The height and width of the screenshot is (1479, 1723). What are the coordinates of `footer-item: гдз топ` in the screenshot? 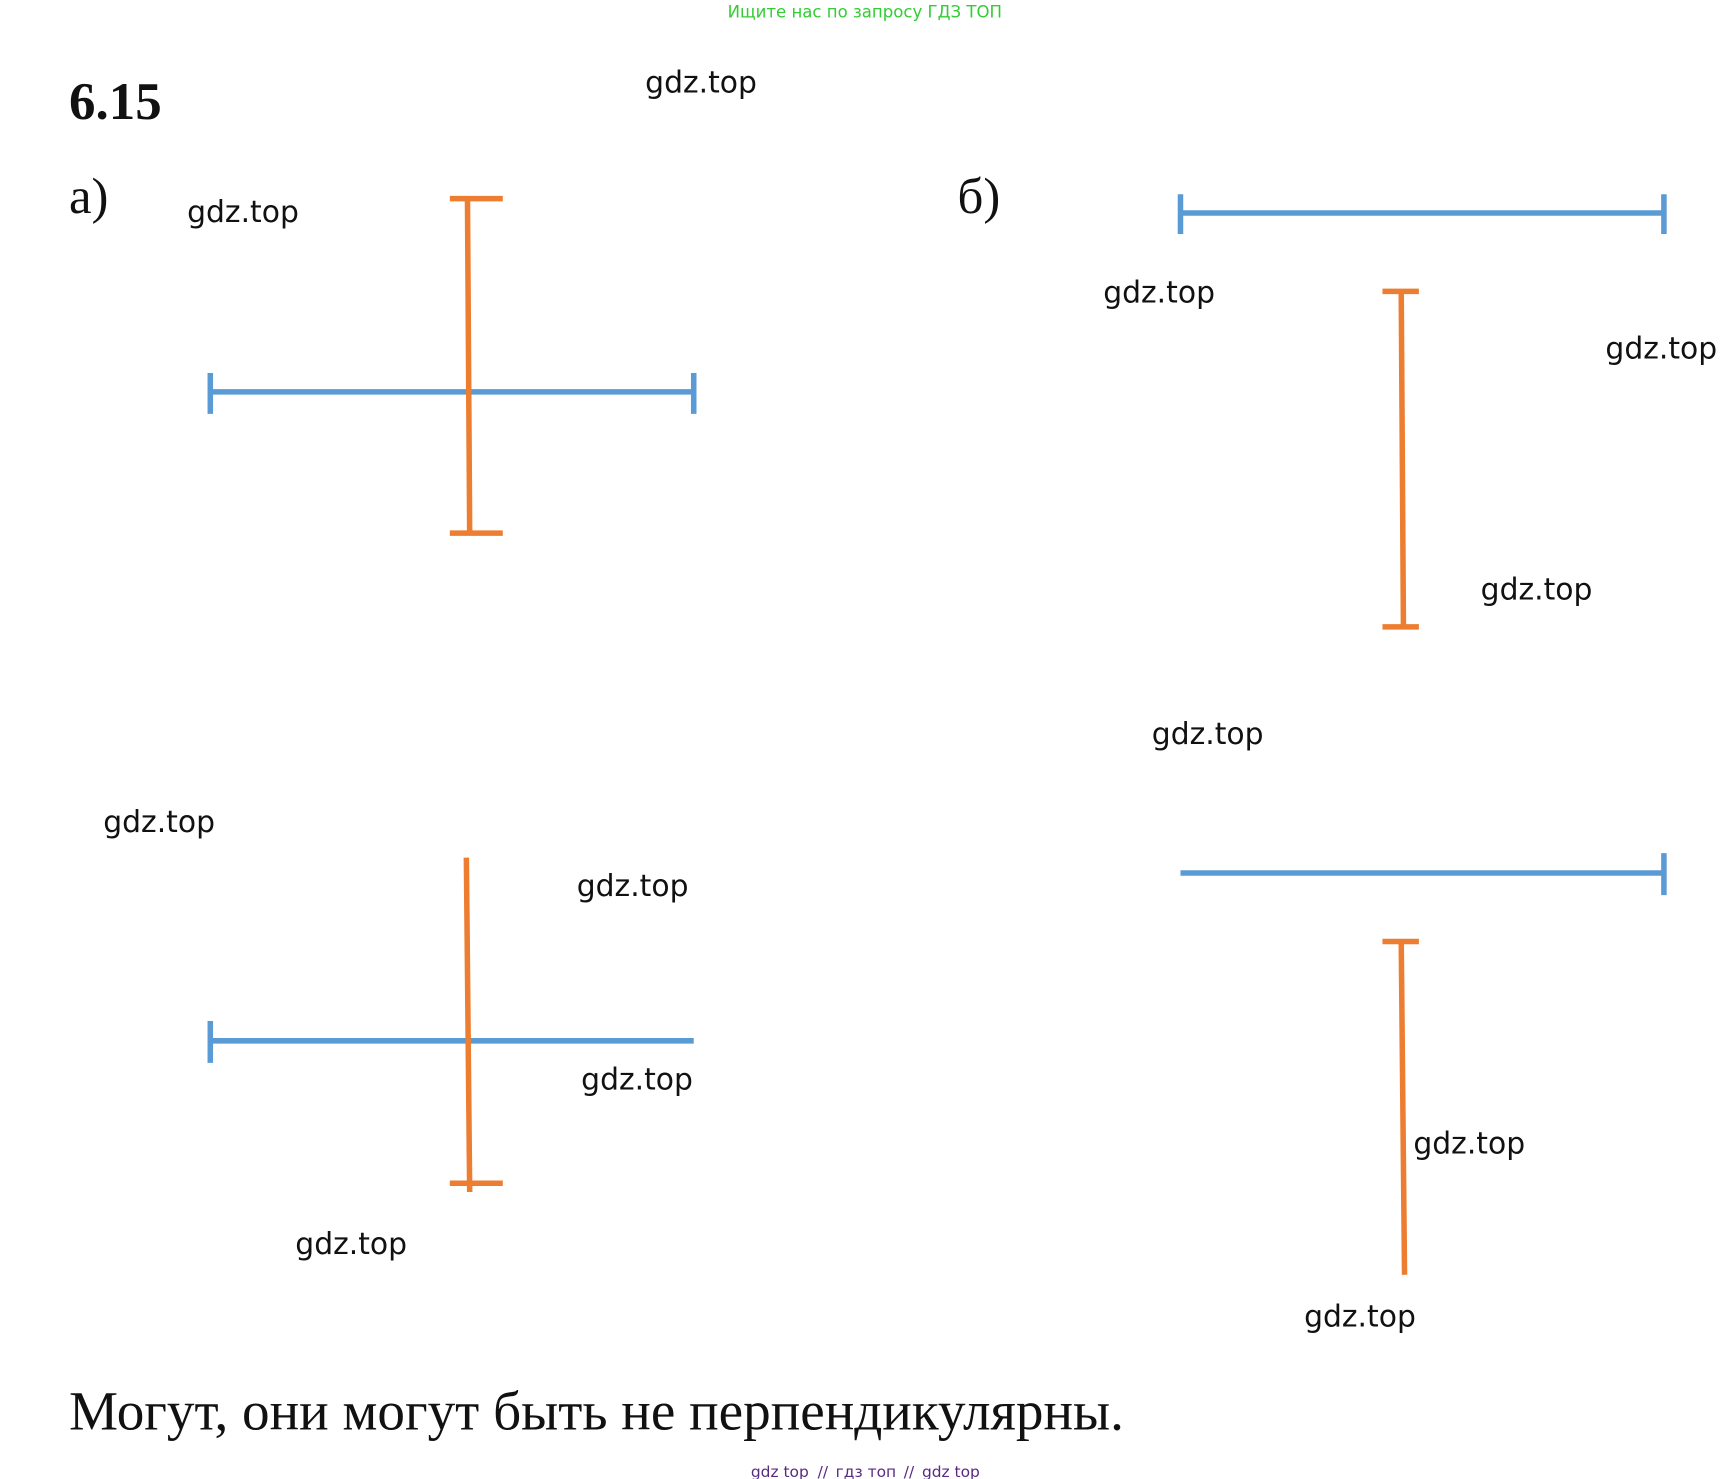 It's located at (866, 1471).